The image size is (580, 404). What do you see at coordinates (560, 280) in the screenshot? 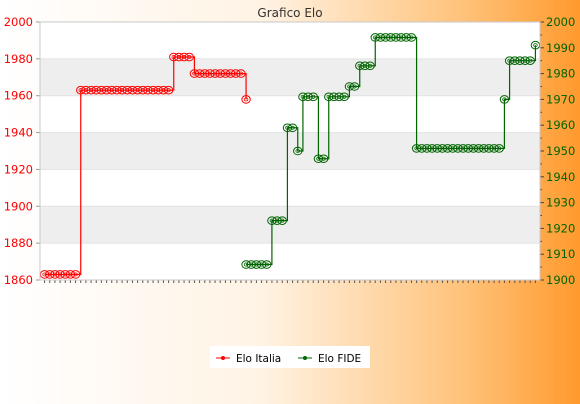
I see `right-y-tick-label: 1900` at bounding box center [560, 280].